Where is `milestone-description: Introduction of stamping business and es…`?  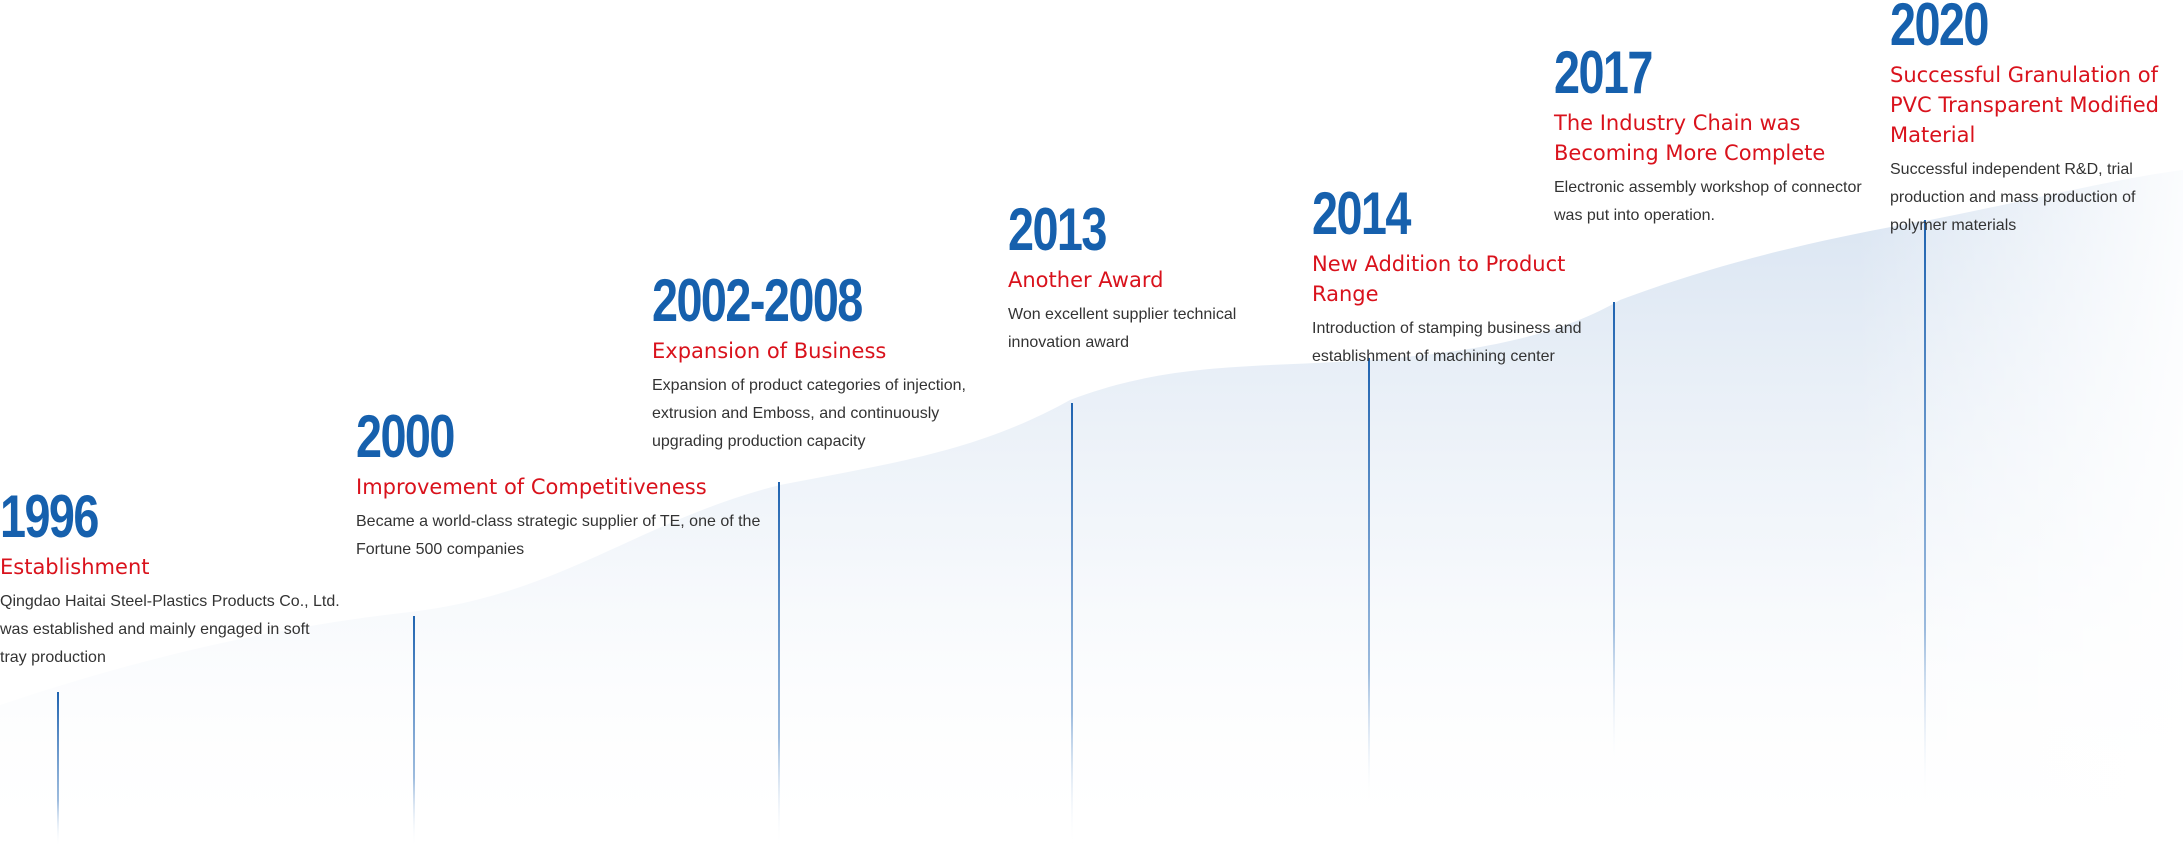
milestone-description: Introduction of stamping business and es… is located at coordinates (1447, 342).